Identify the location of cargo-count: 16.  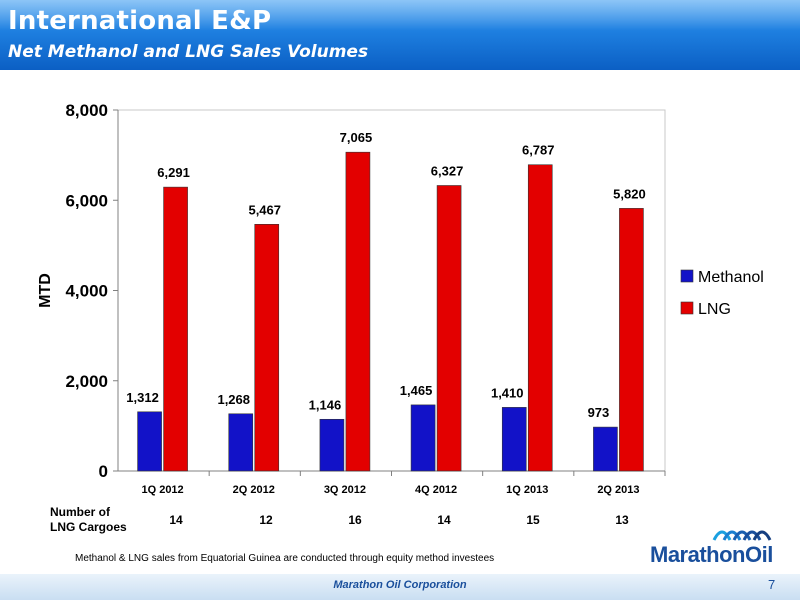
(355, 520).